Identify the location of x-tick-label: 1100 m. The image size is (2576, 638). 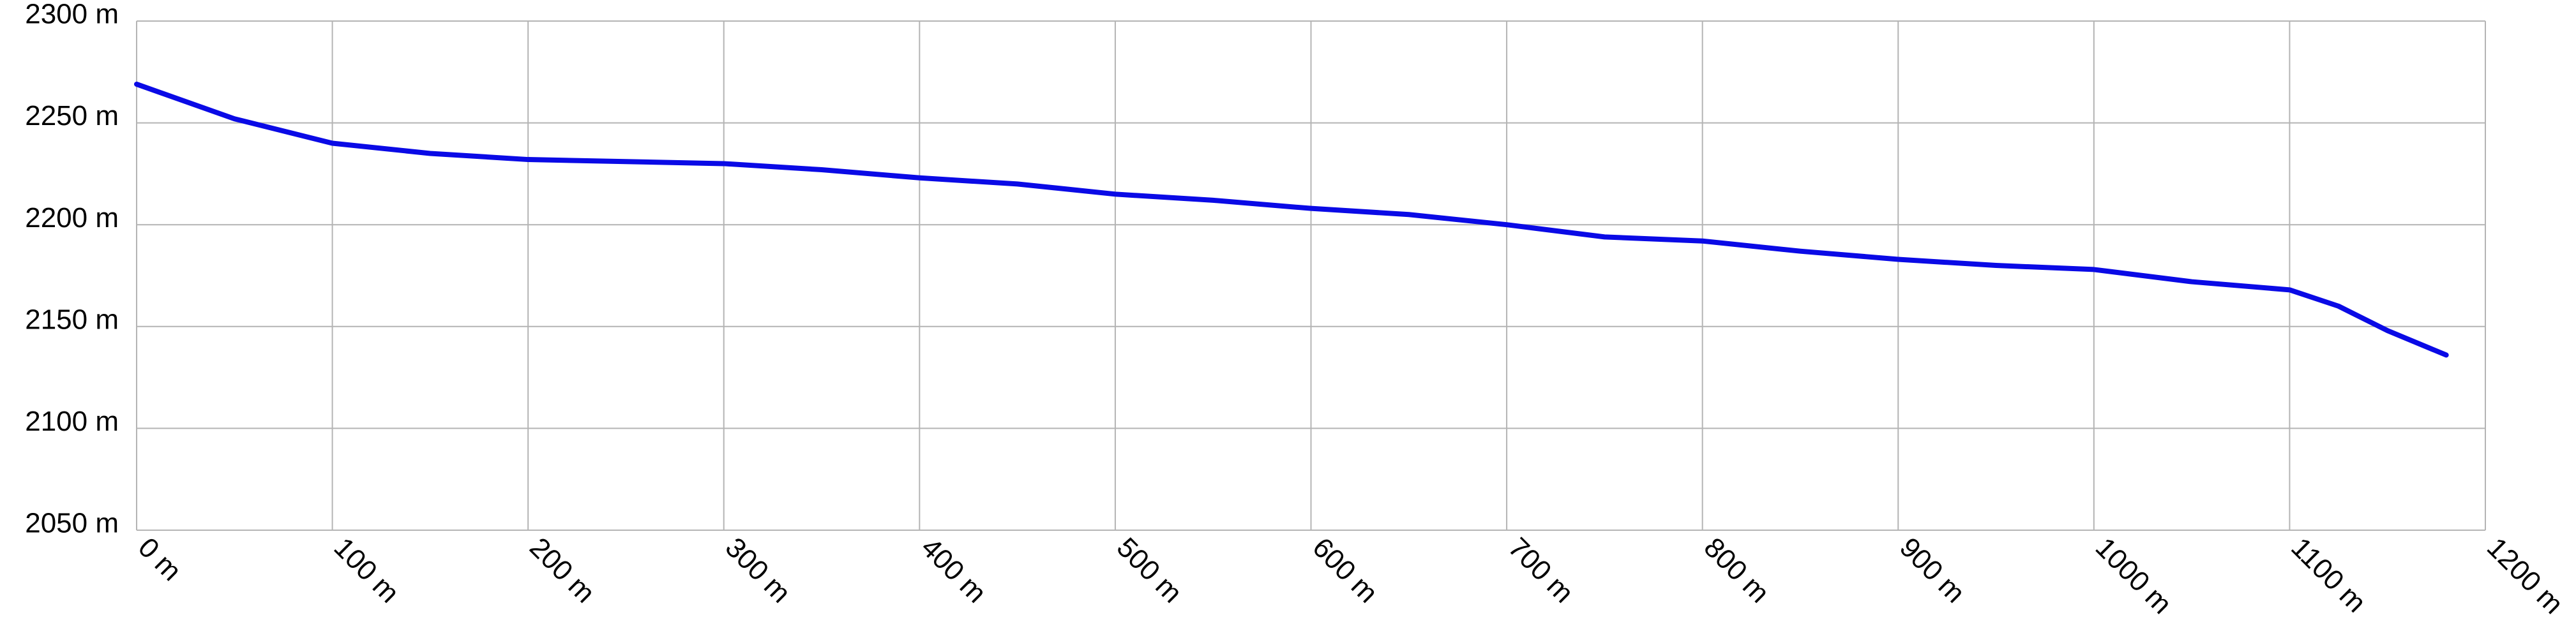
(2328, 574).